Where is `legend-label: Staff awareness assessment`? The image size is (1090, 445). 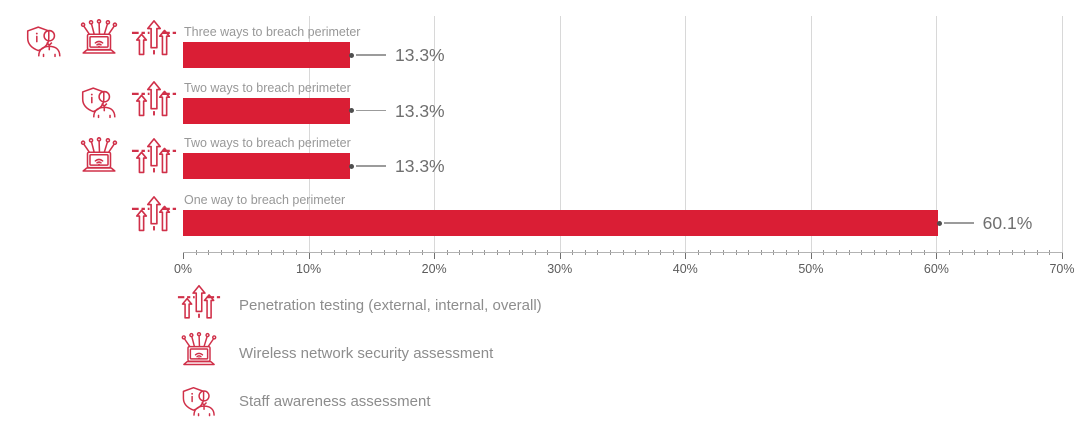
legend-label: Staff awareness assessment is located at coordinates (335, 401).